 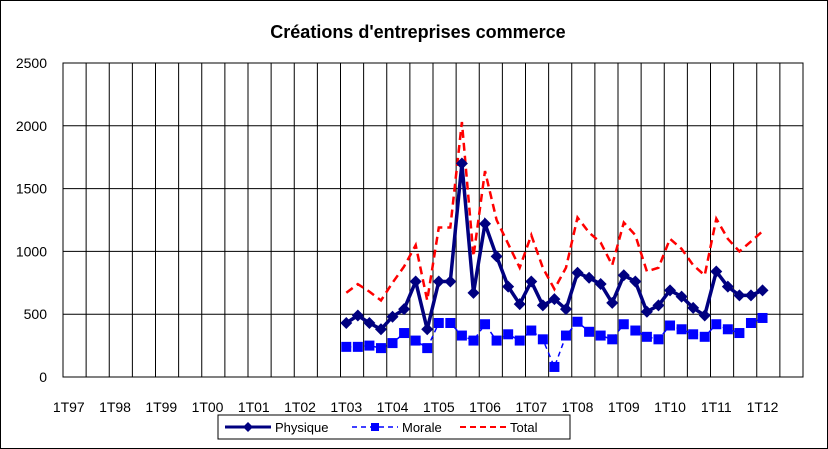 What do you see at coordinates (439, 407) in the screenshot?
I see `x-tick-label: 1T05` at bounding box center [439, 407].